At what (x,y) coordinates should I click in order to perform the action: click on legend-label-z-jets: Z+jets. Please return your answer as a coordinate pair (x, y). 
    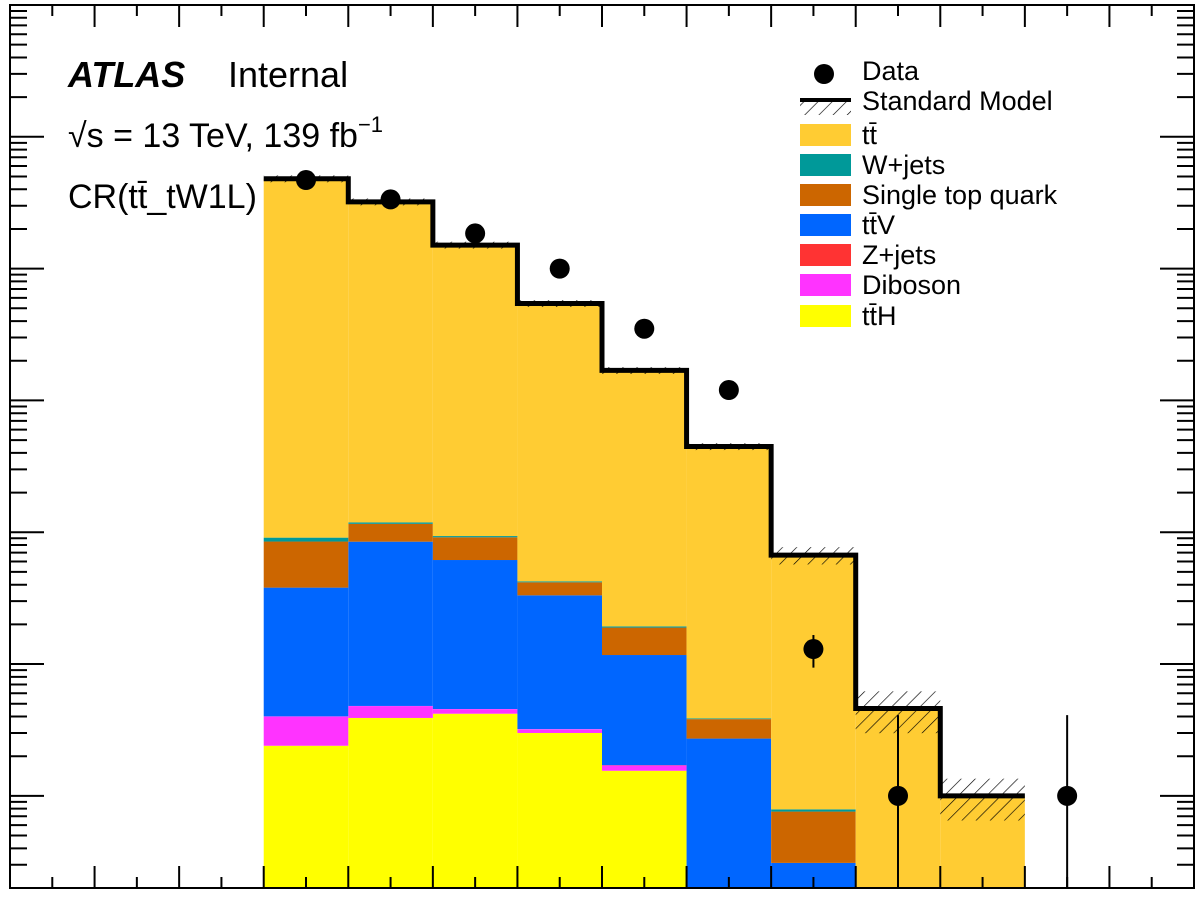
    Looking at the image, I should click on (899, 255).